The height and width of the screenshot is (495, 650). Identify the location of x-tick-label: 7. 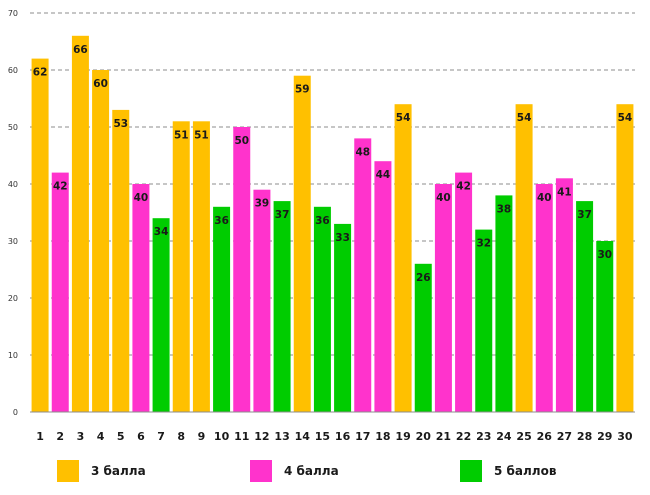
(161, 436).